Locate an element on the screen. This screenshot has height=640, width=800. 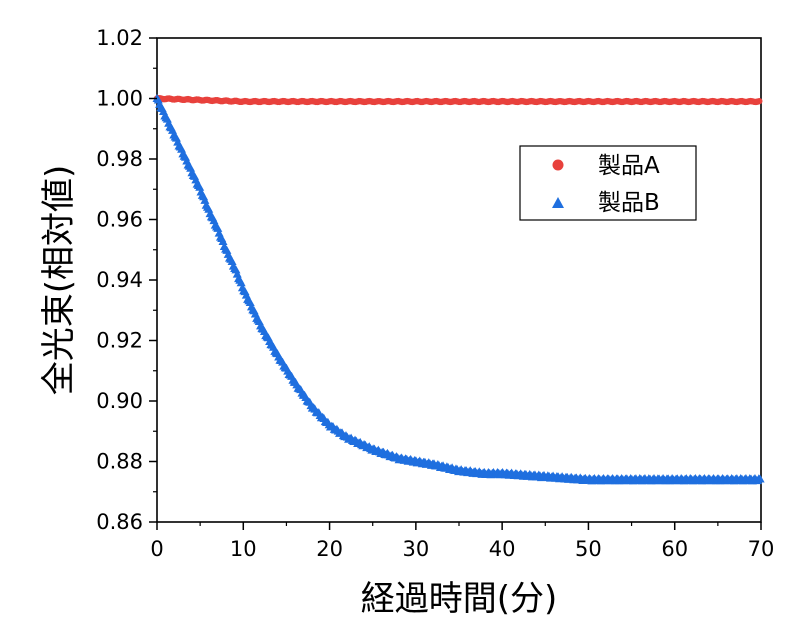
y-tick-label: 0.96 is located at coordinates (119, 220).